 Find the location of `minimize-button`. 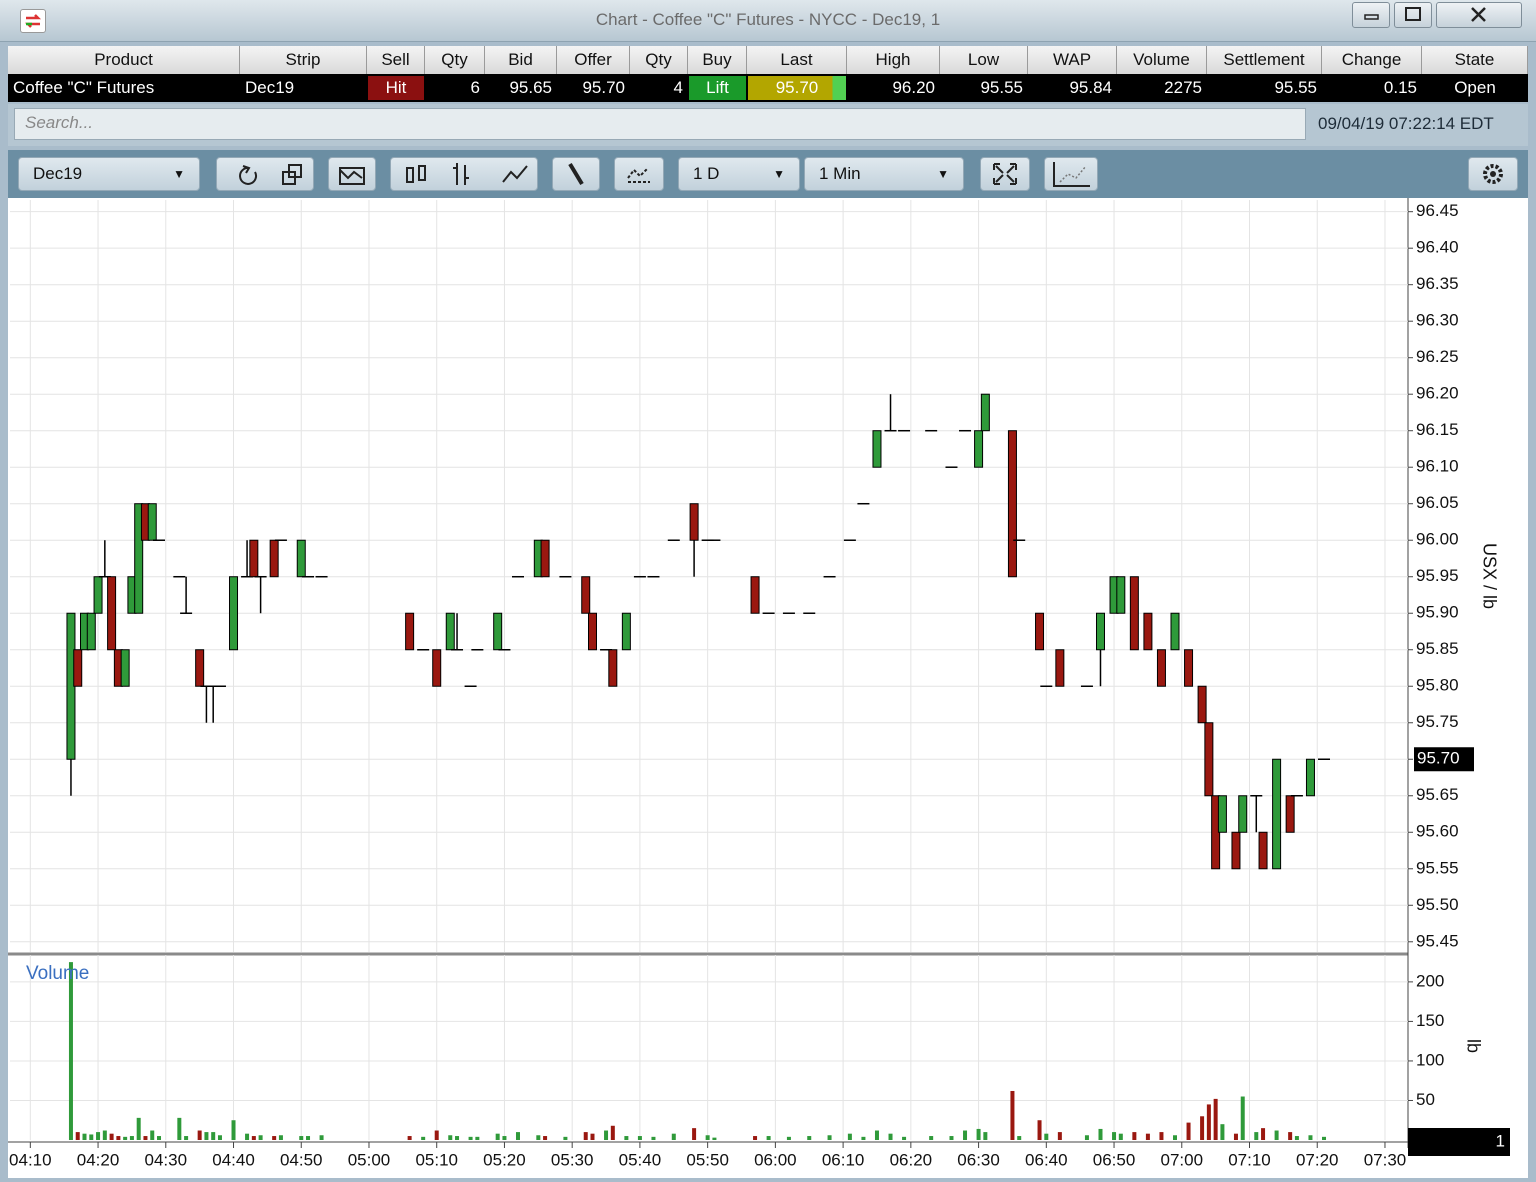

minimize-button is located at coordinates (1371, 15).